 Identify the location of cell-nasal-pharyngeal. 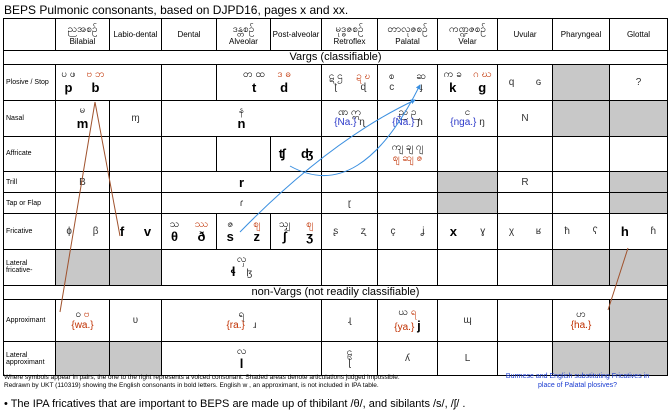
(581, 118).